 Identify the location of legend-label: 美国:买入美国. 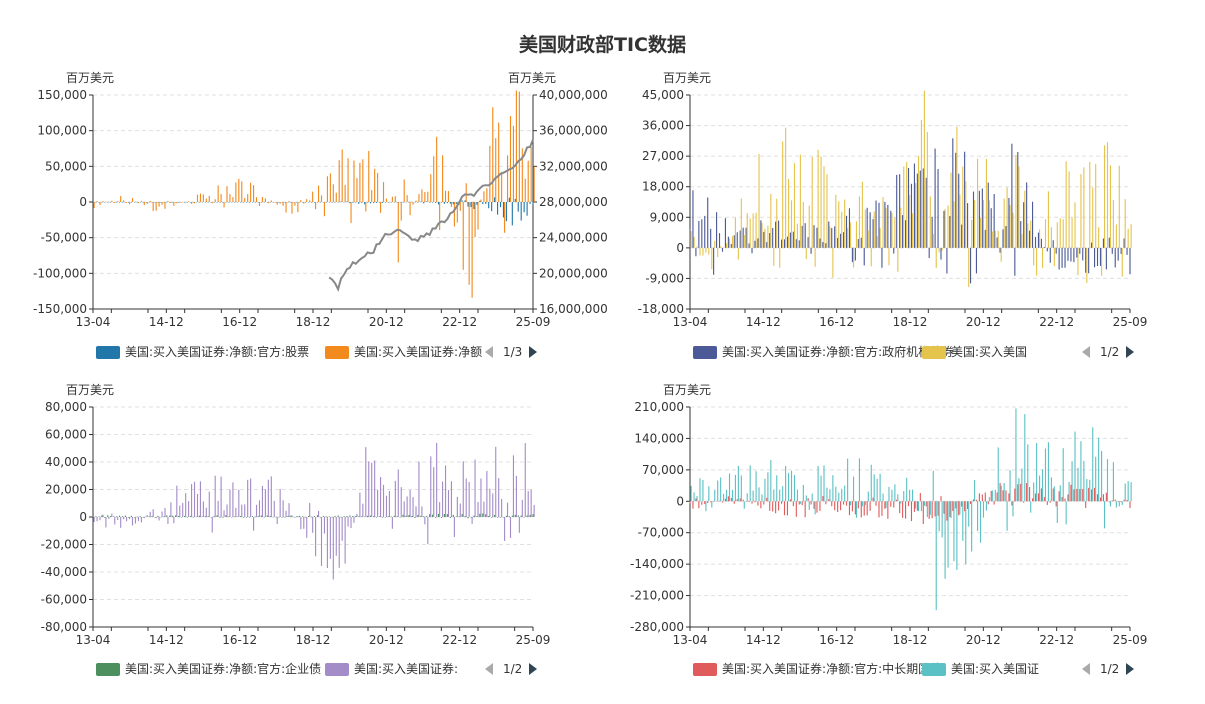
(989, 352).